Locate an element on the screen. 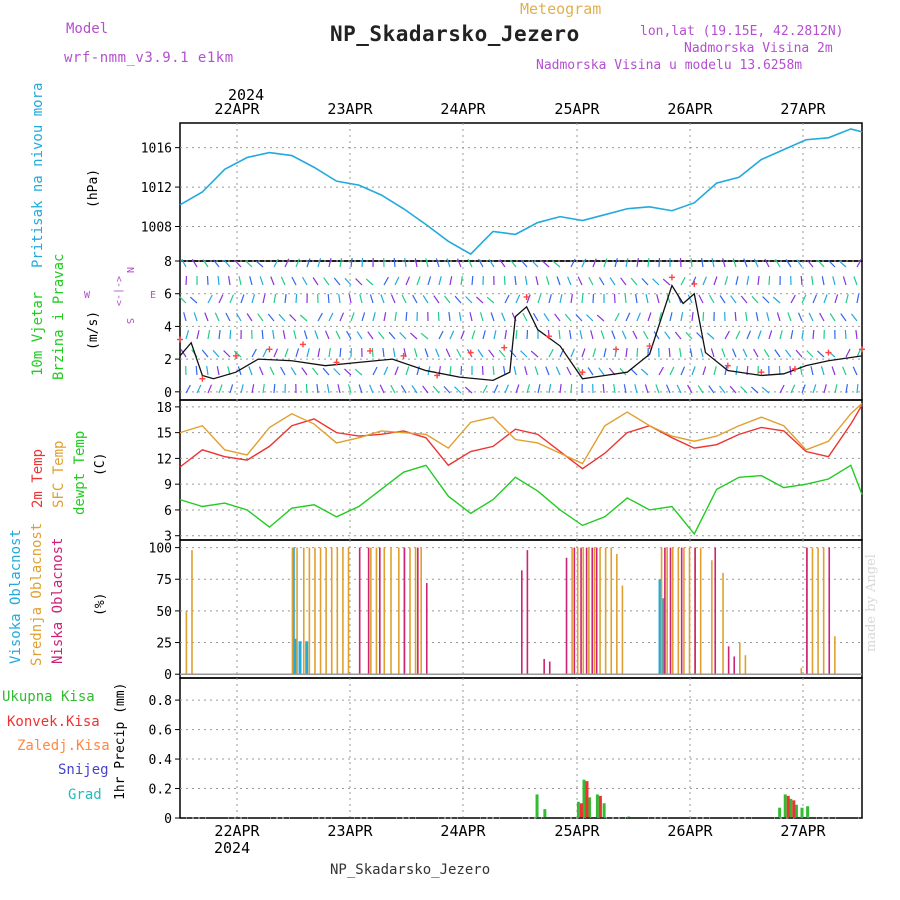 The width and height of the screenshot is (900, 900). bottom-day-label: 25APR is located at coordinates (577, 831).